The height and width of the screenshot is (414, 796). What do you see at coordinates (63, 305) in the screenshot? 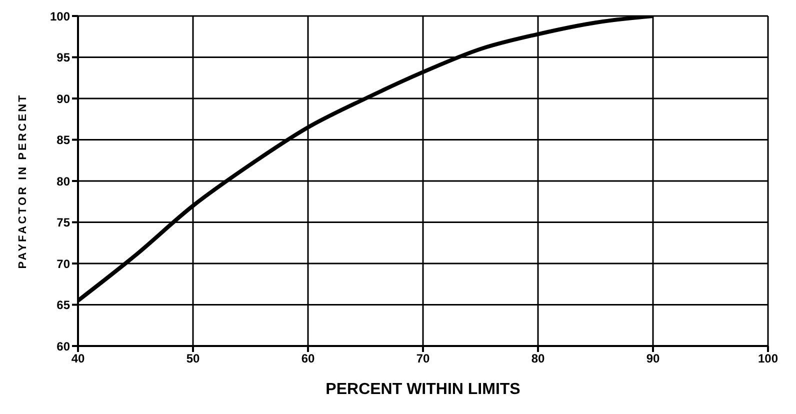
I see `y-tick-label: 65` at bounding box center [63, 305].